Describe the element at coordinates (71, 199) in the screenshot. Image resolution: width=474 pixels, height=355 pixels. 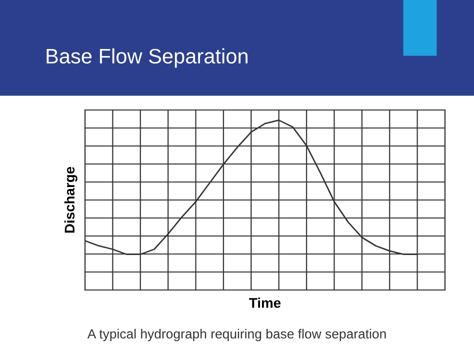
I see `y-axis-title: Discharge` at that location.